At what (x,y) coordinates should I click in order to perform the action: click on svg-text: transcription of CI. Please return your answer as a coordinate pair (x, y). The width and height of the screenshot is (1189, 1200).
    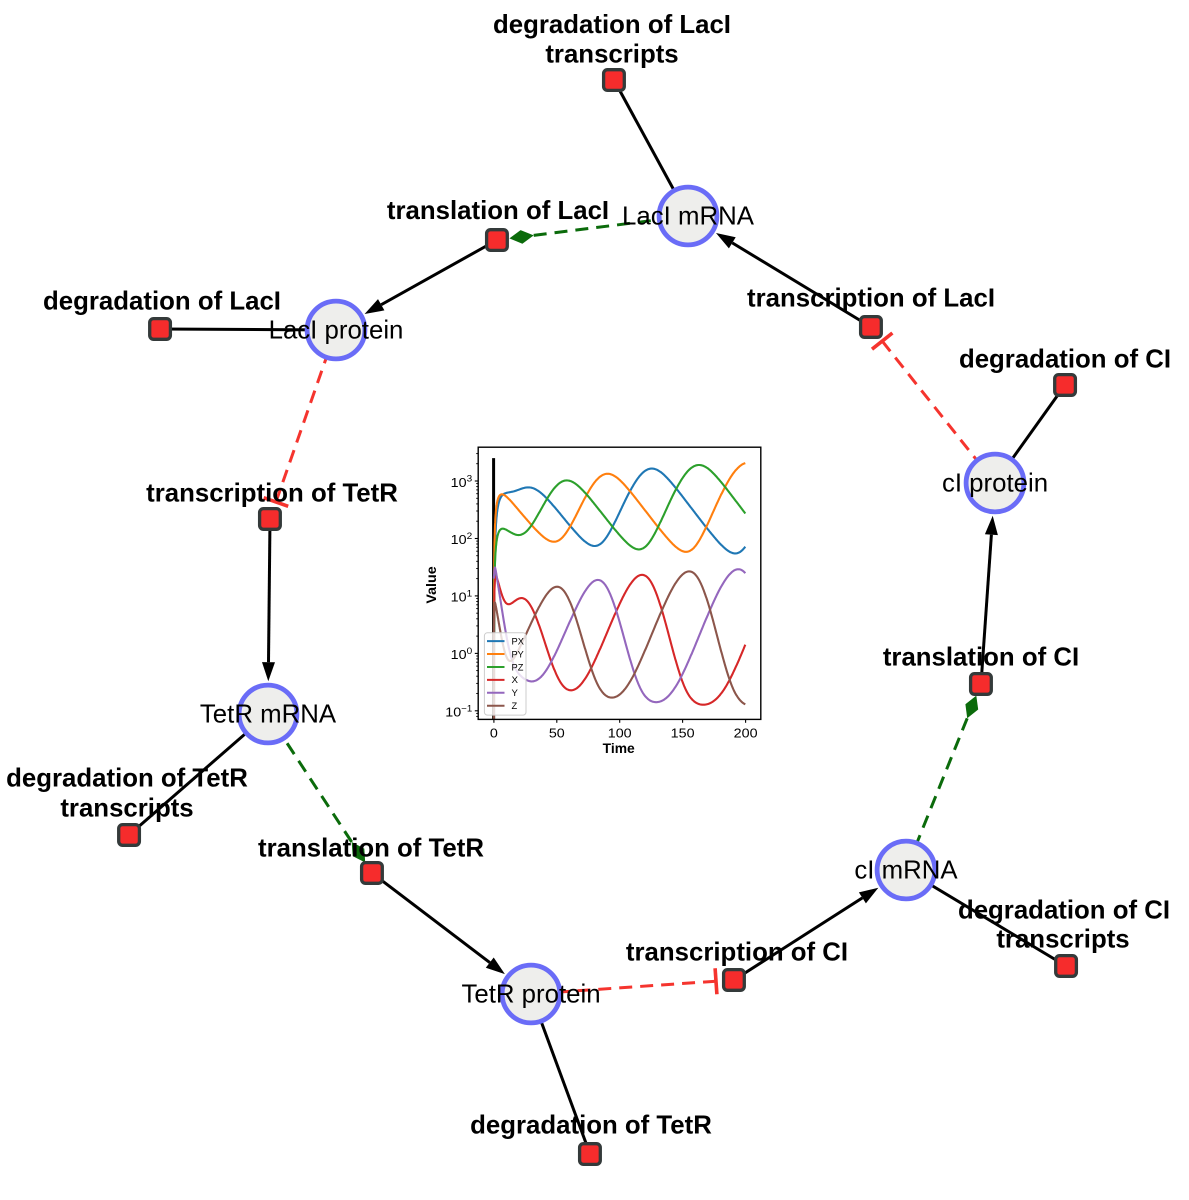
    Looking at the image, I should click on (737, 953).